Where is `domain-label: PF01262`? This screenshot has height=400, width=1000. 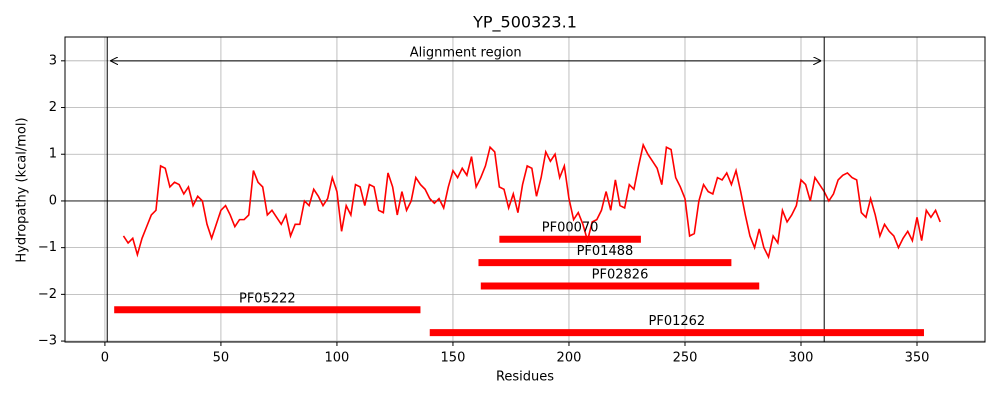 domain-label: PF01262 is located at coordinates (677, 321).